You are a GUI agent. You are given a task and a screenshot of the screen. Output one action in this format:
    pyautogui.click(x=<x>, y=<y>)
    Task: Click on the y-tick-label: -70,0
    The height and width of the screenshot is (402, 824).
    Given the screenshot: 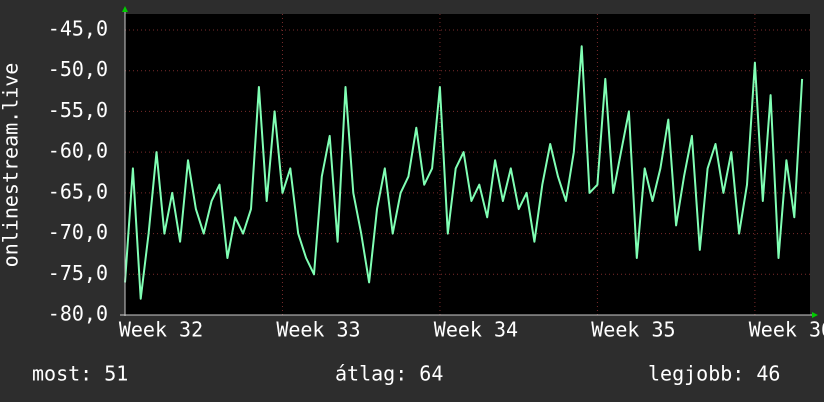 What is the action you would take?
    pyautogui.click(x=78, y=232)
    